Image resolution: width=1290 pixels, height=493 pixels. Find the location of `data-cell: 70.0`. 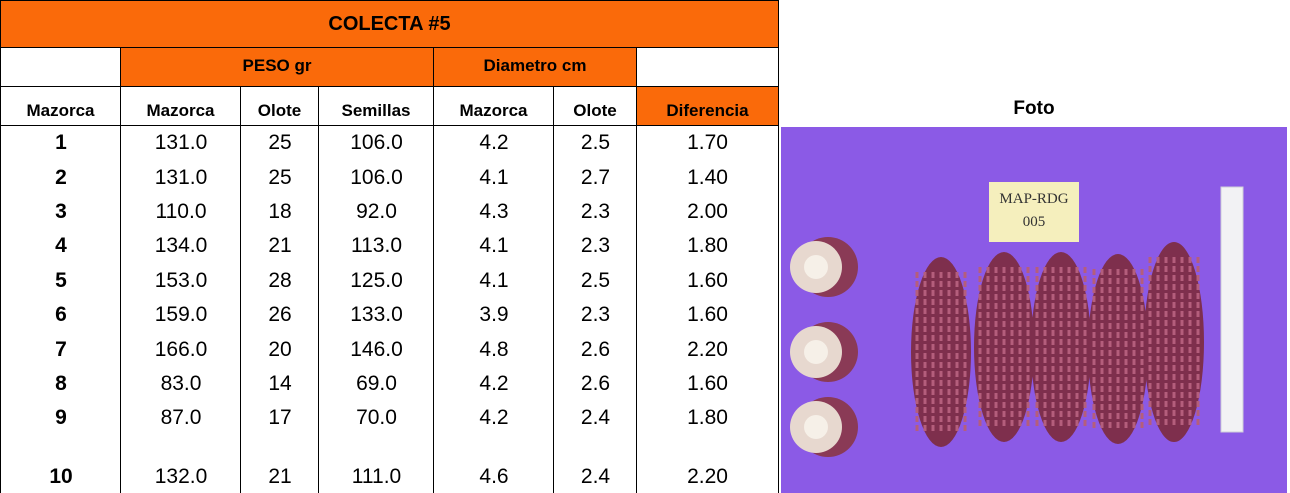

data-cell: 70.0 is located at coordinates (376, 418).